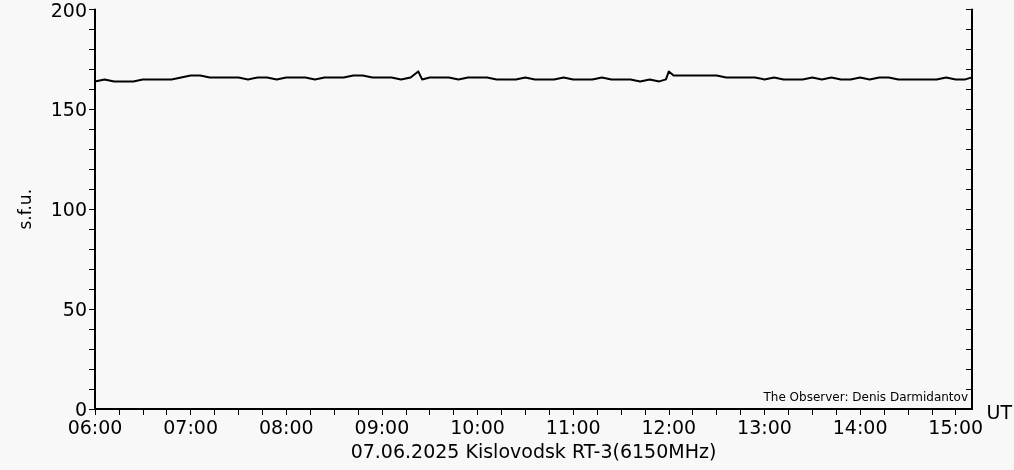  I want to click on y-tick-label: 50, so click(74, 309).